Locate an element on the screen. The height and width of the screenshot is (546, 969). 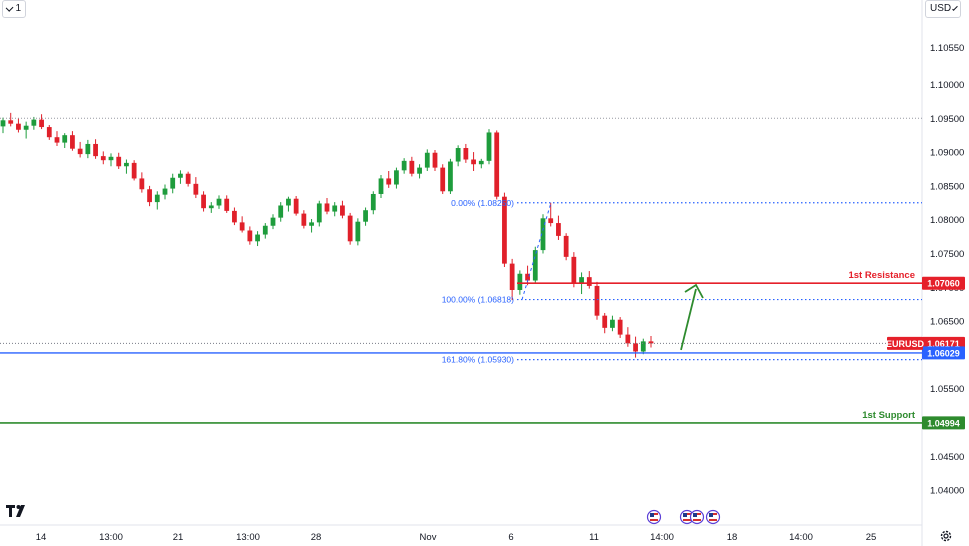
projection-arrow is located at coordinates (688, 319).